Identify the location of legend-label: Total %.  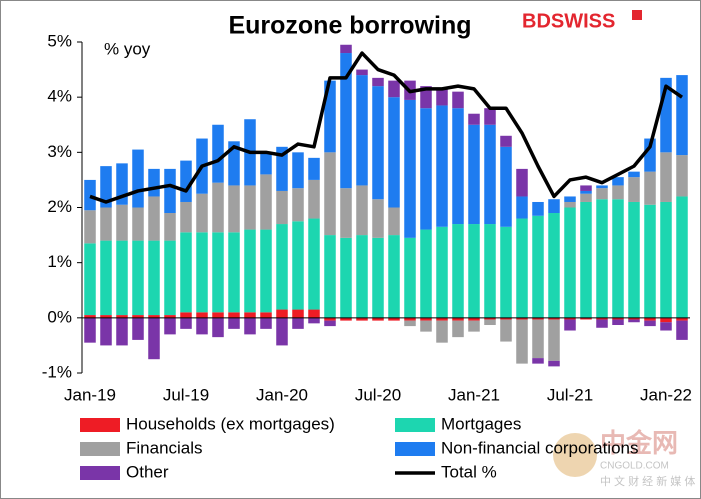
(469, 471).